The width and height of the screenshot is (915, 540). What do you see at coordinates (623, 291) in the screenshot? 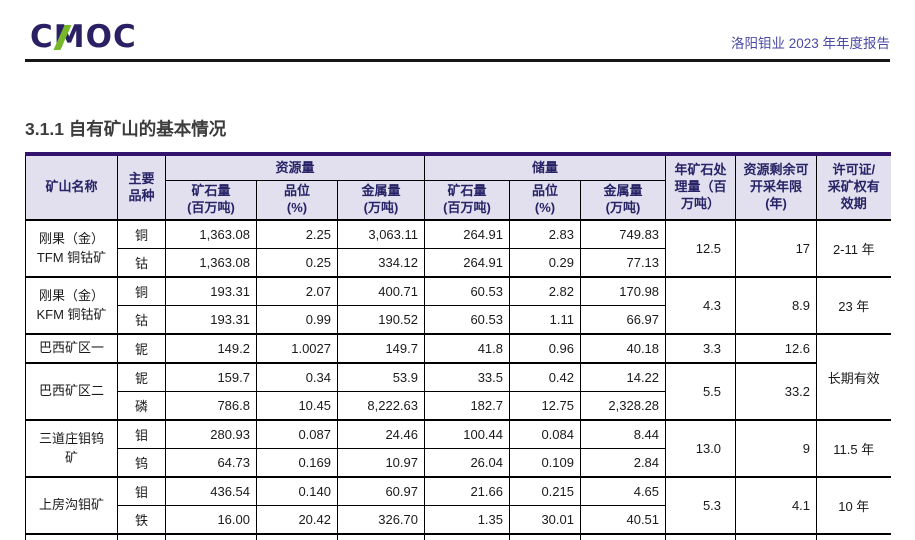
I see `rsv-metal-cell: 170.98` at bounding box center [623, 291].